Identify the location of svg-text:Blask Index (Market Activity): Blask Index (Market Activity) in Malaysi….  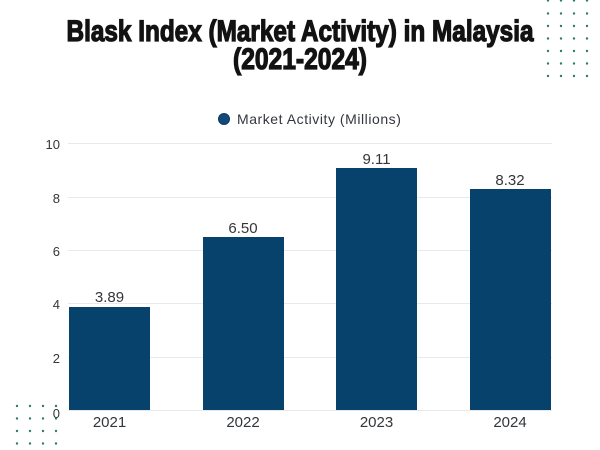
(300, 31).